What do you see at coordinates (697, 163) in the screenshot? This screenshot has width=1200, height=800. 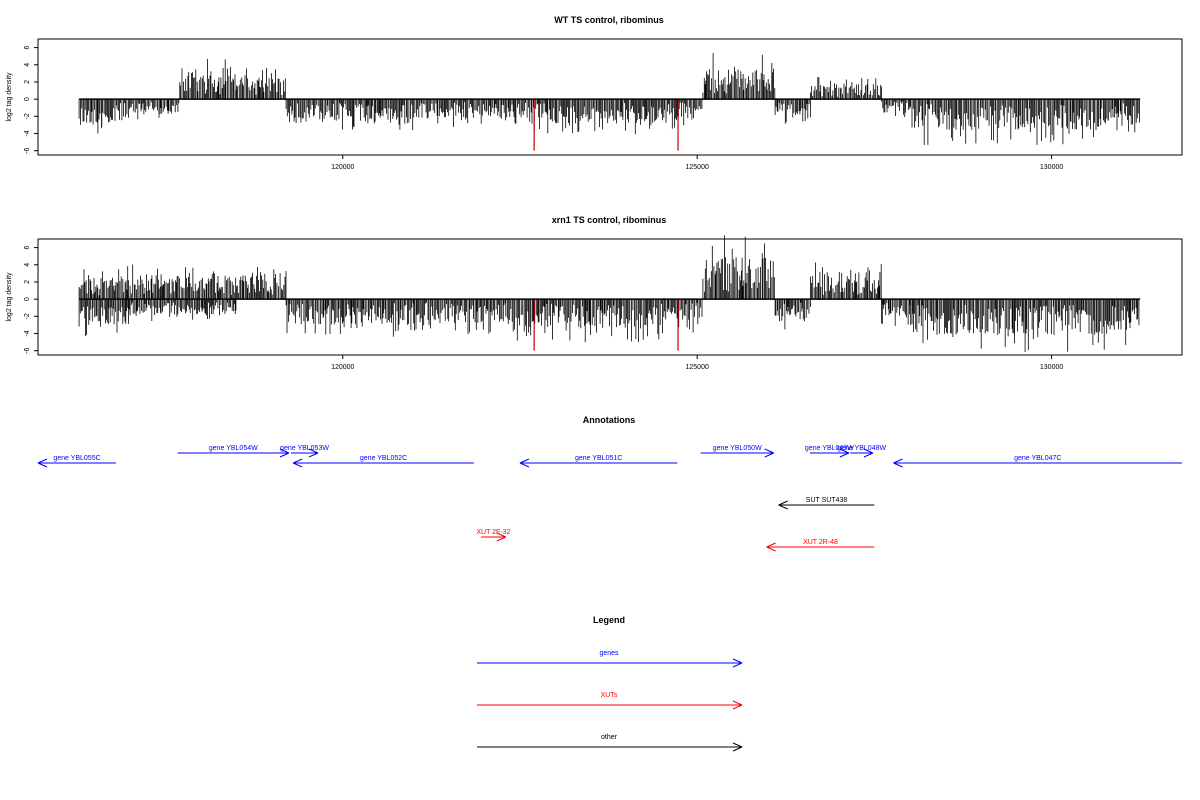 I see `x-axis-wt: 120000 125000 130000` at bounding box center [697, 163].